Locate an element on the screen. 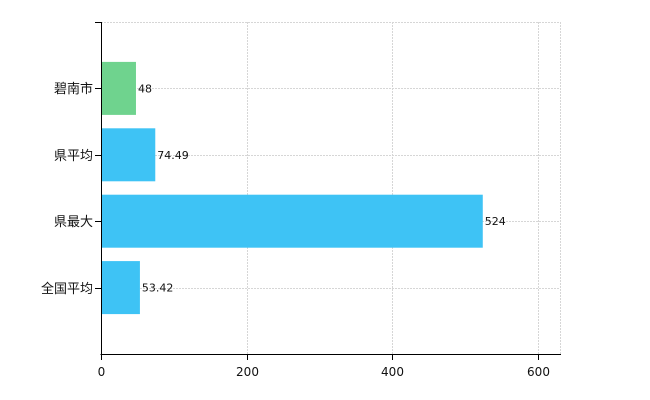 Image resolution: width=650 pixels, height=400 pixels. y-category-label: 県平均 is located at coordinates (73, 156).